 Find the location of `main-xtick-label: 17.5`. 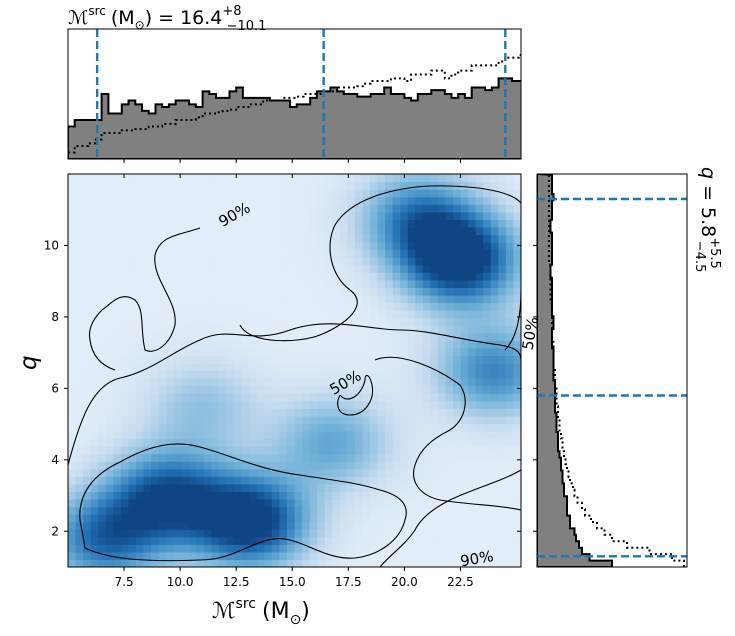

main-xtick-label: 17.5 is located at coordinates (348, 582).